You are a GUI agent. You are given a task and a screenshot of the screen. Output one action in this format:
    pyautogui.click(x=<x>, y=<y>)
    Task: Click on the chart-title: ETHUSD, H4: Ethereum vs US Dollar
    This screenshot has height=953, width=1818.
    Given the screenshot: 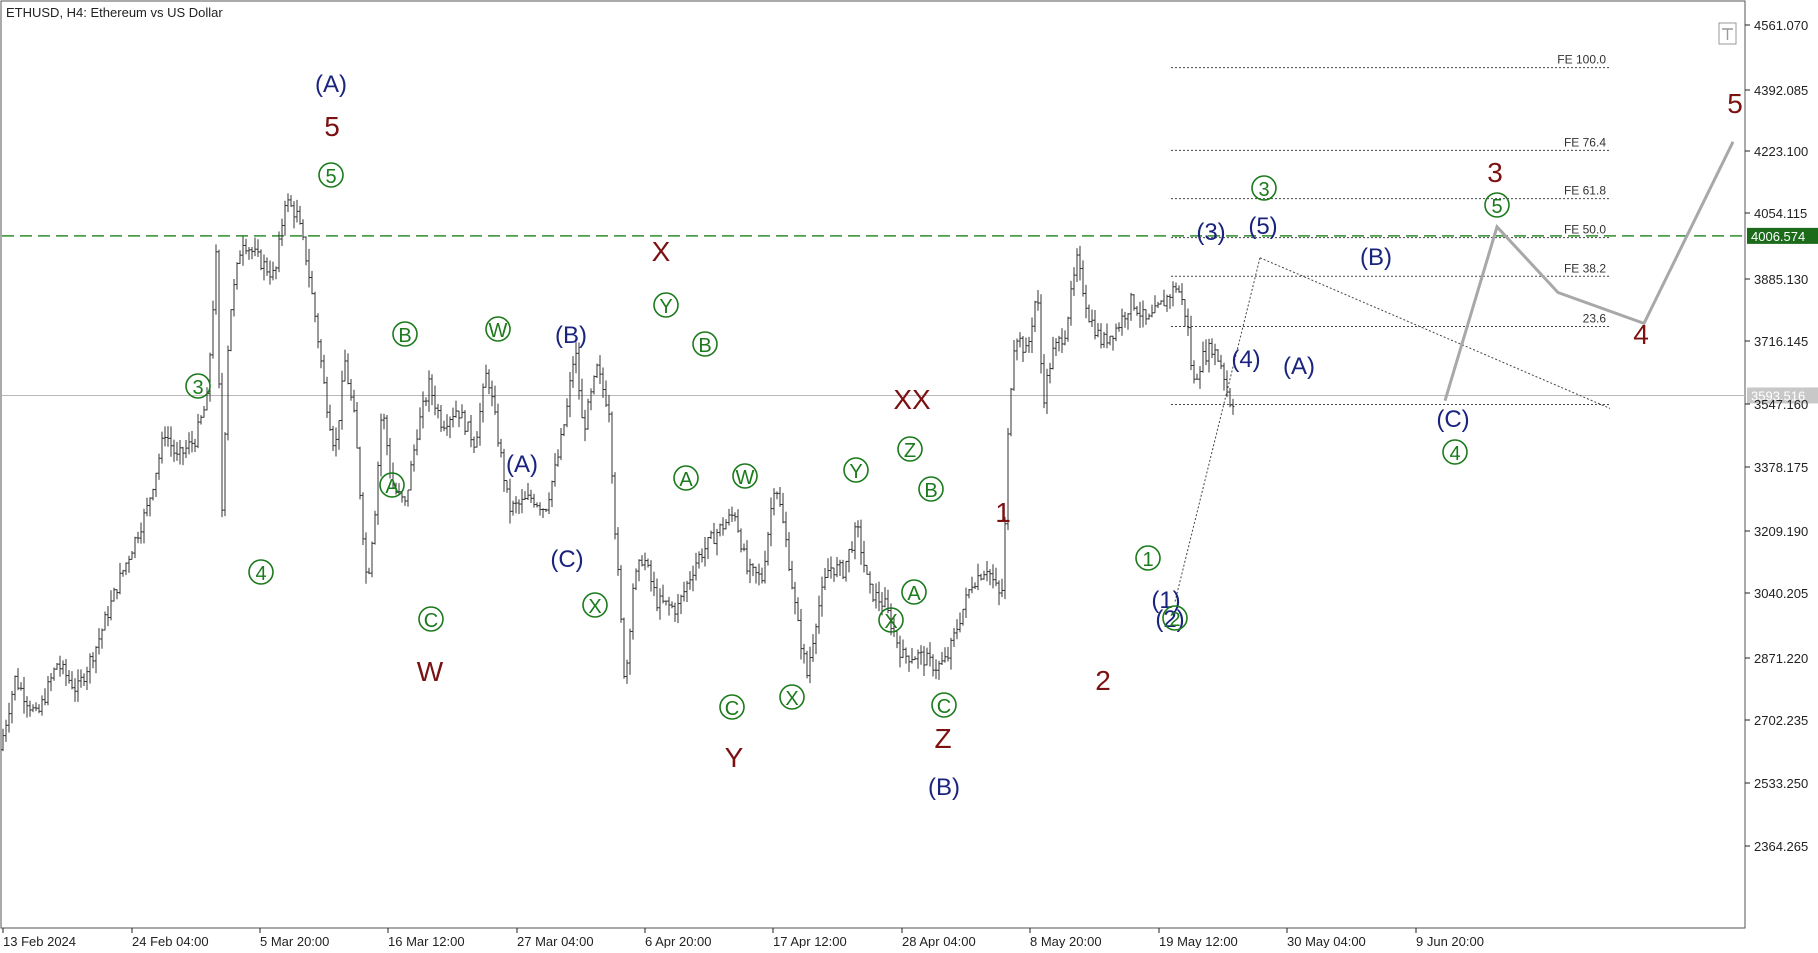 What is the action you would take?
    pyautogui.click(x=114, y=12)
    